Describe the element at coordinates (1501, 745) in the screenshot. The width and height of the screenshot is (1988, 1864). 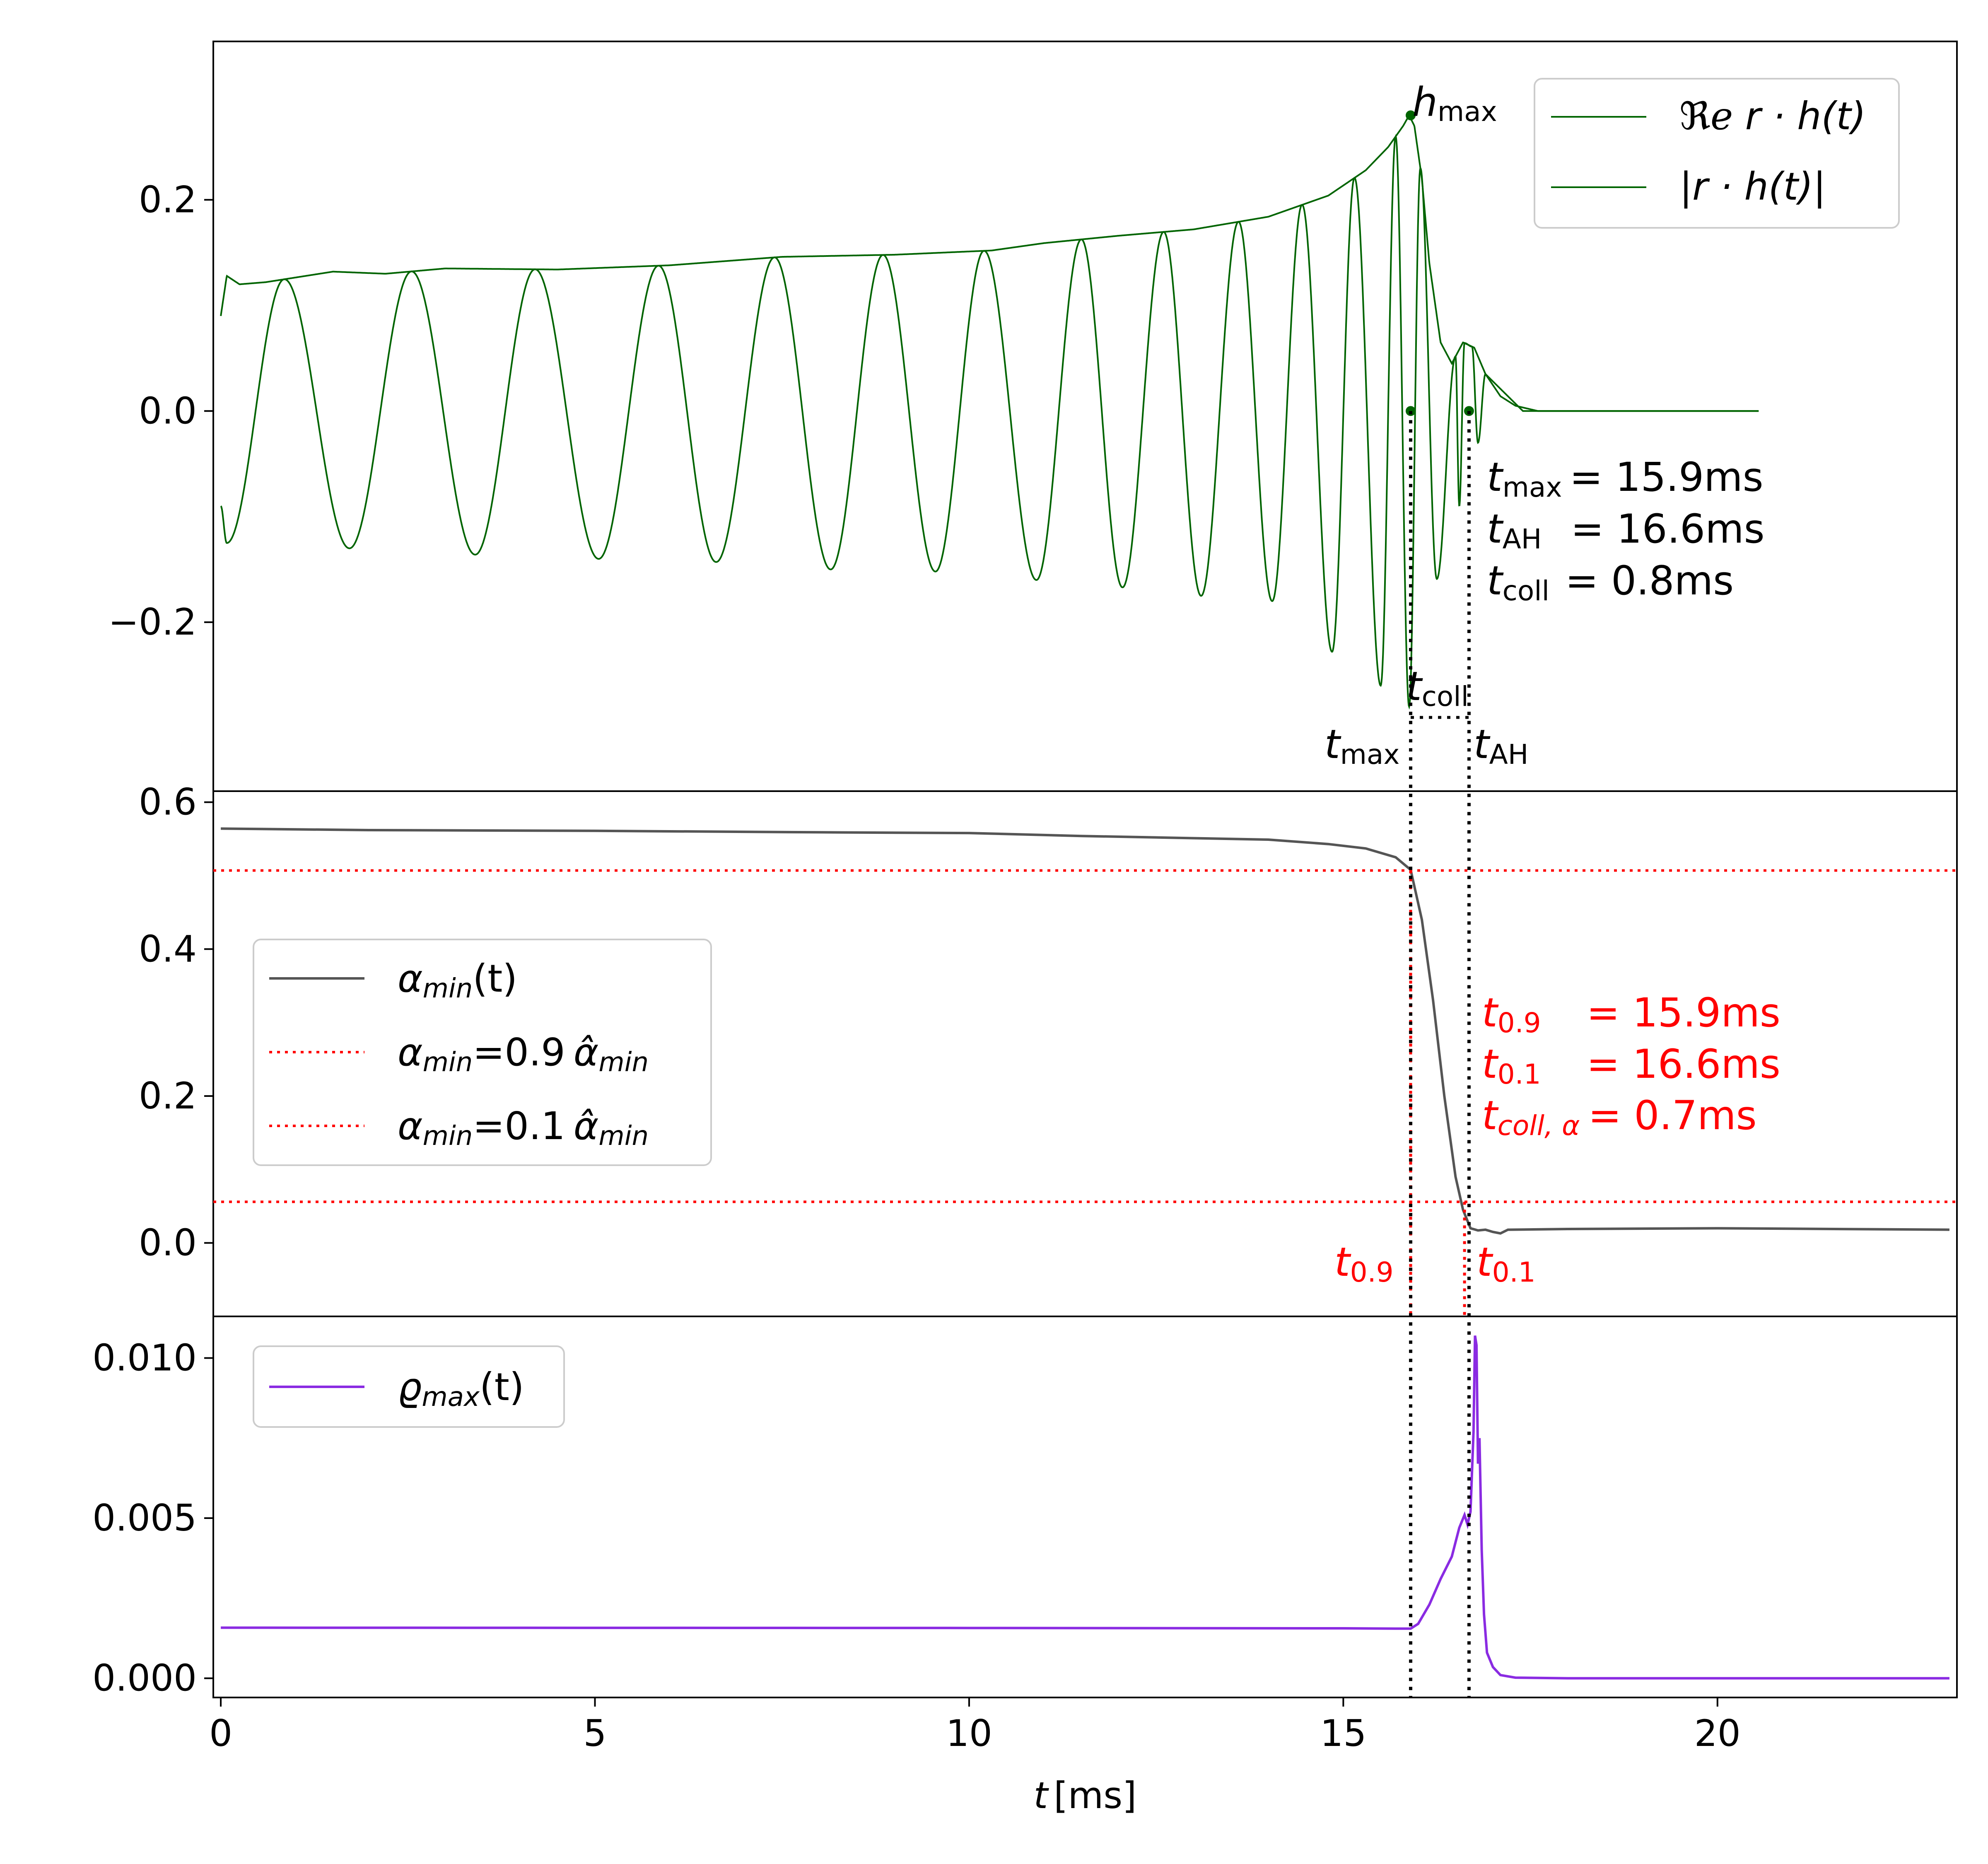
I see `t-ah-label: tAH` at that location.